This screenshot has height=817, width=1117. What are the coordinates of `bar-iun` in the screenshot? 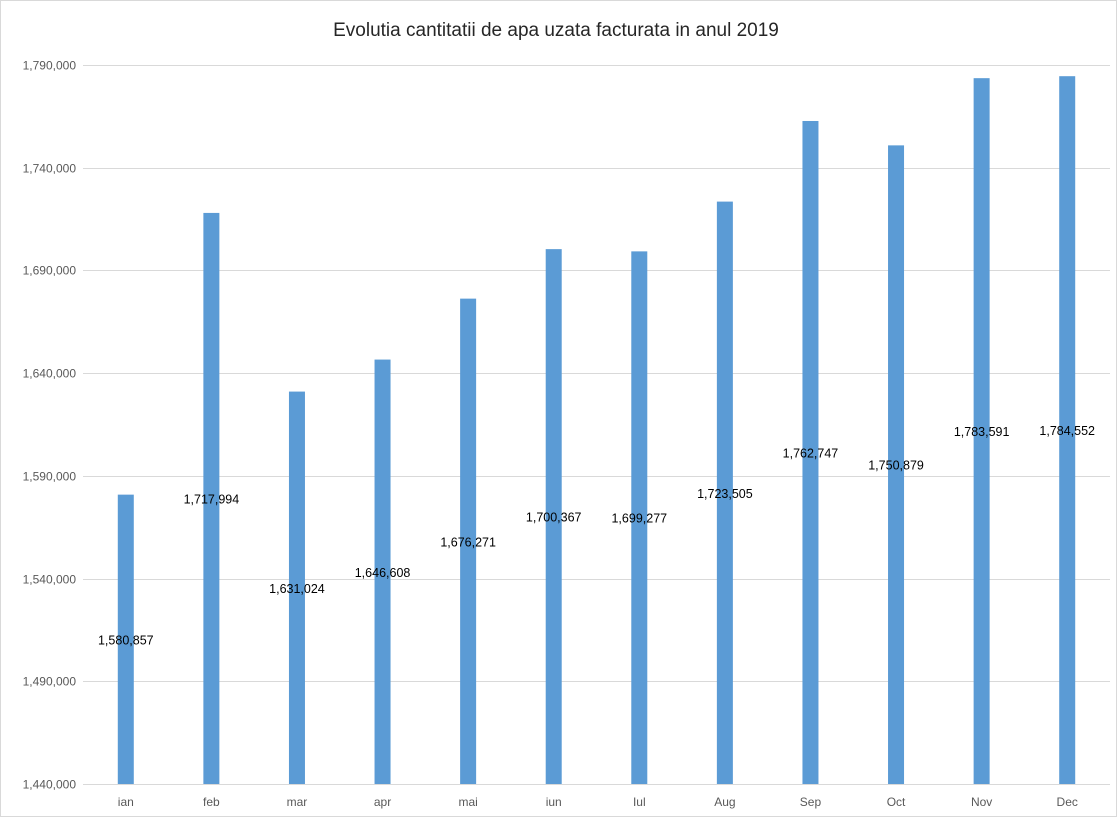 It's located at (553, 517).